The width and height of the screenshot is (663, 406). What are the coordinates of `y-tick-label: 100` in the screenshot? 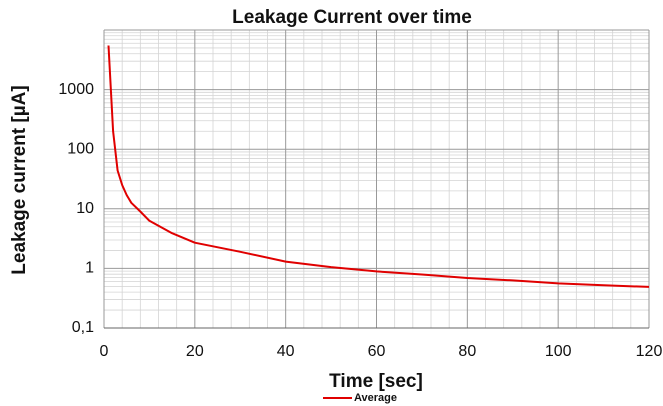 It's located at (80, 148).